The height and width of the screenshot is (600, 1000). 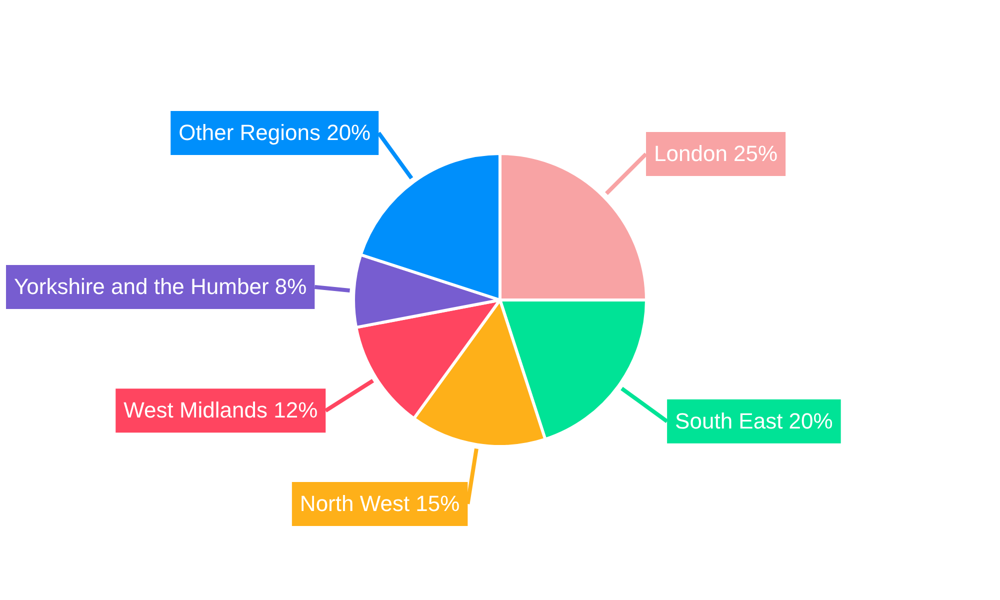 What do you see at coordinates (380, 503) in the screenshot?
I see `slice-label: North West 15%` at bounding box center [380, 503].